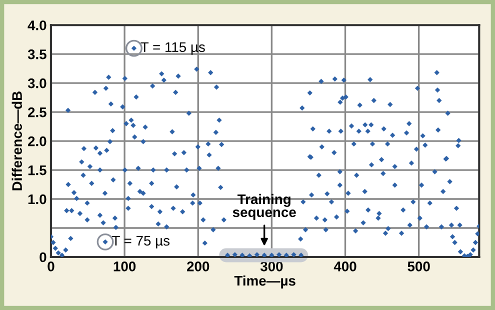  Describe the element at coordinates (37, 171) in the screenshot. I see `y-tick-label: 1.5` at that location.